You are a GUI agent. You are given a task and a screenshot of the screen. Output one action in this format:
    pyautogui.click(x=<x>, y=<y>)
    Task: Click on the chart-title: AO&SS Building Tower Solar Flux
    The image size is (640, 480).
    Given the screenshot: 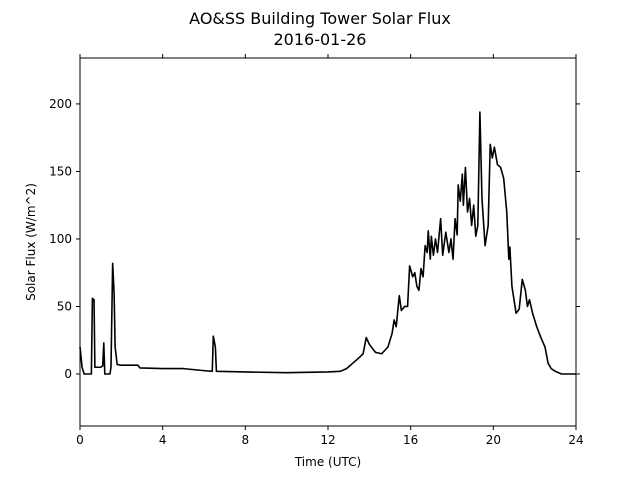 What is the action you would take?
    pyautogui.click(x=320, y=18)
    